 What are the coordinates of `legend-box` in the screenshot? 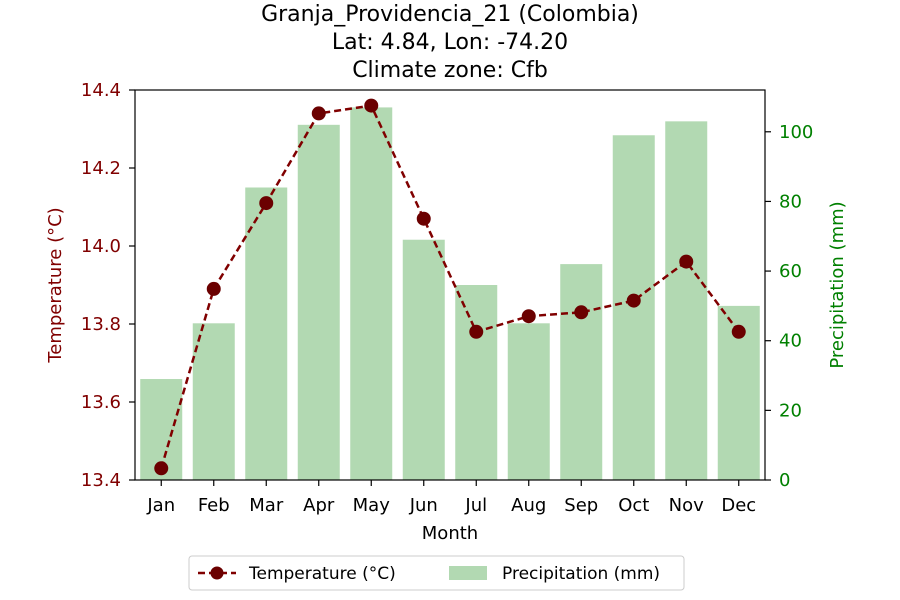 It's located at (436, 573).